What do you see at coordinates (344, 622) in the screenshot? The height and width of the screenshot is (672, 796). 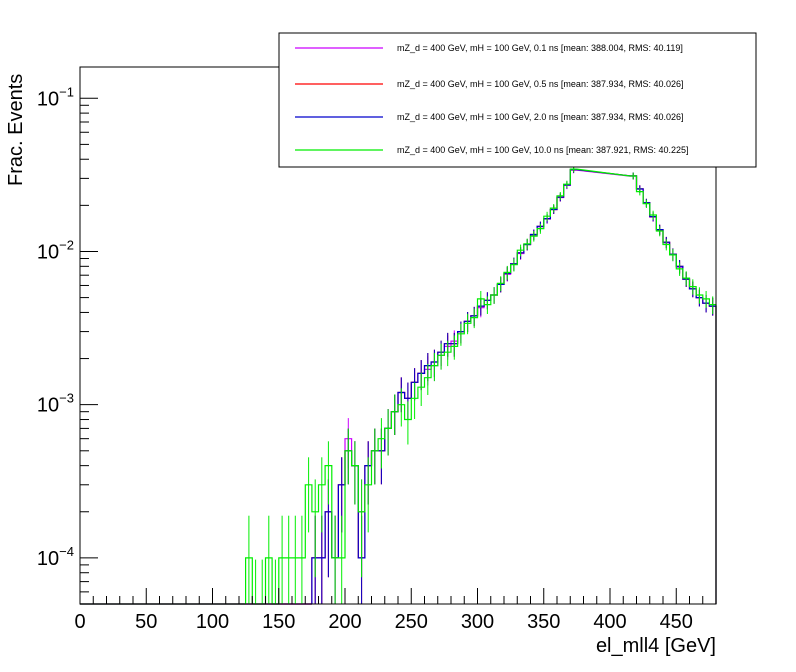 I see `x-tick-label: 200` at bounding box center [344, 622].